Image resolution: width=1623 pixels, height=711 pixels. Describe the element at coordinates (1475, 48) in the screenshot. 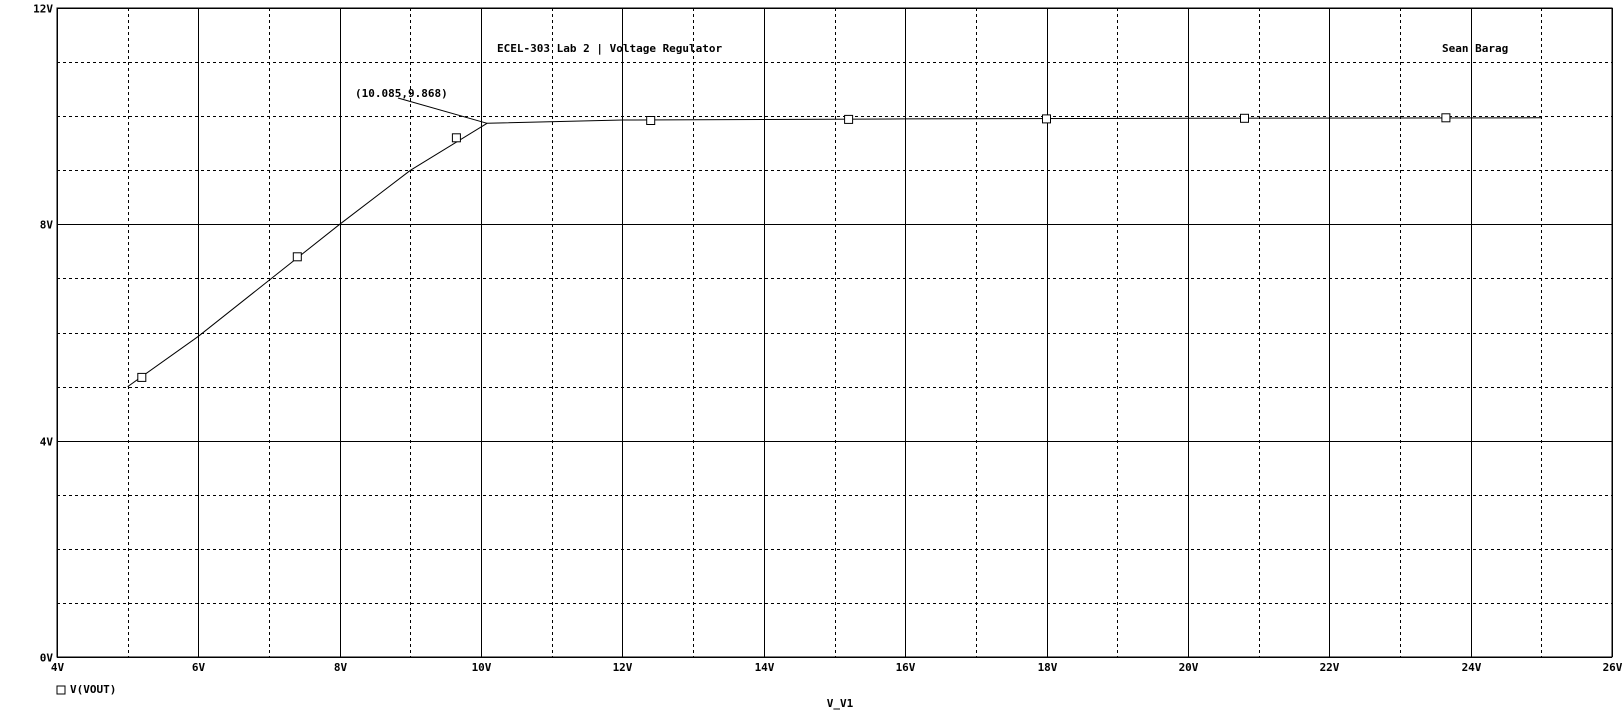

I see `chart-author: Sean Barag` at that location.